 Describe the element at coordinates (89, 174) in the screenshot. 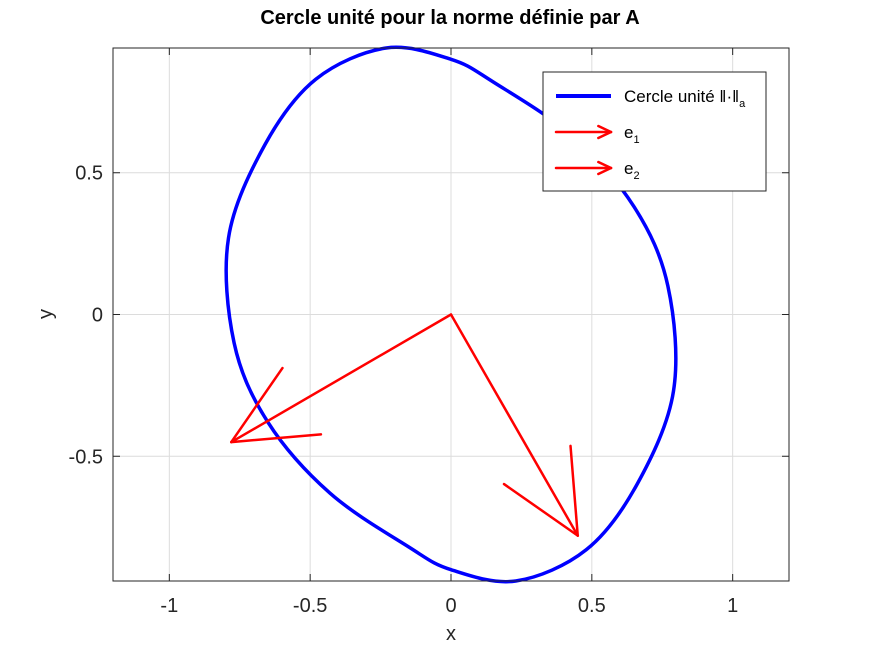

I see `y-tick-label: 0.5` at that location.